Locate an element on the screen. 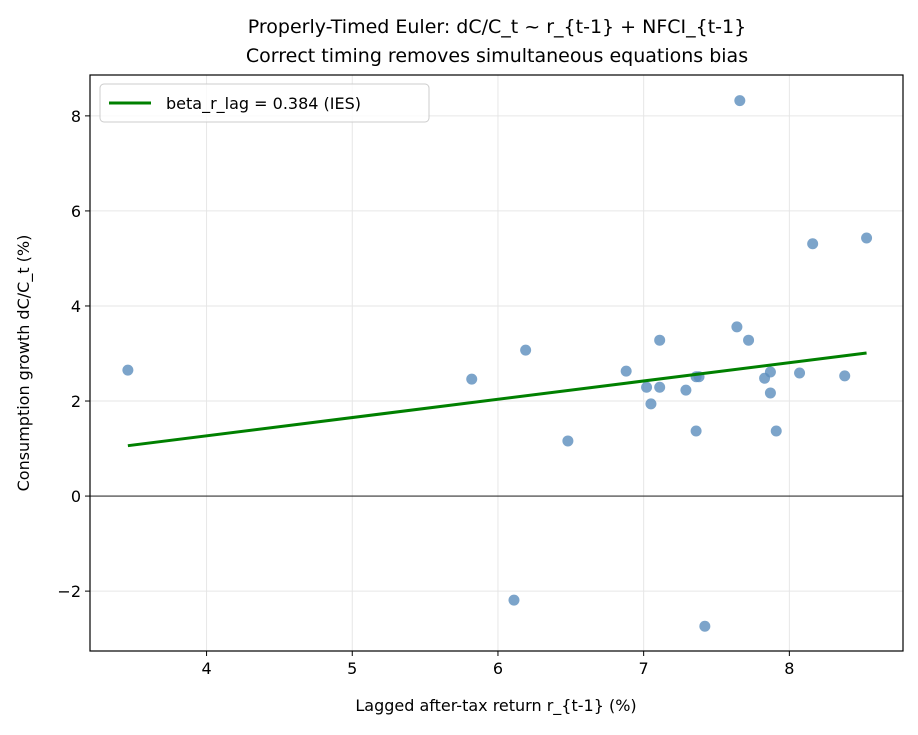 This screenshot has width=918, height=735. x-tick-label: 7 is located at coordinates (644, 668).